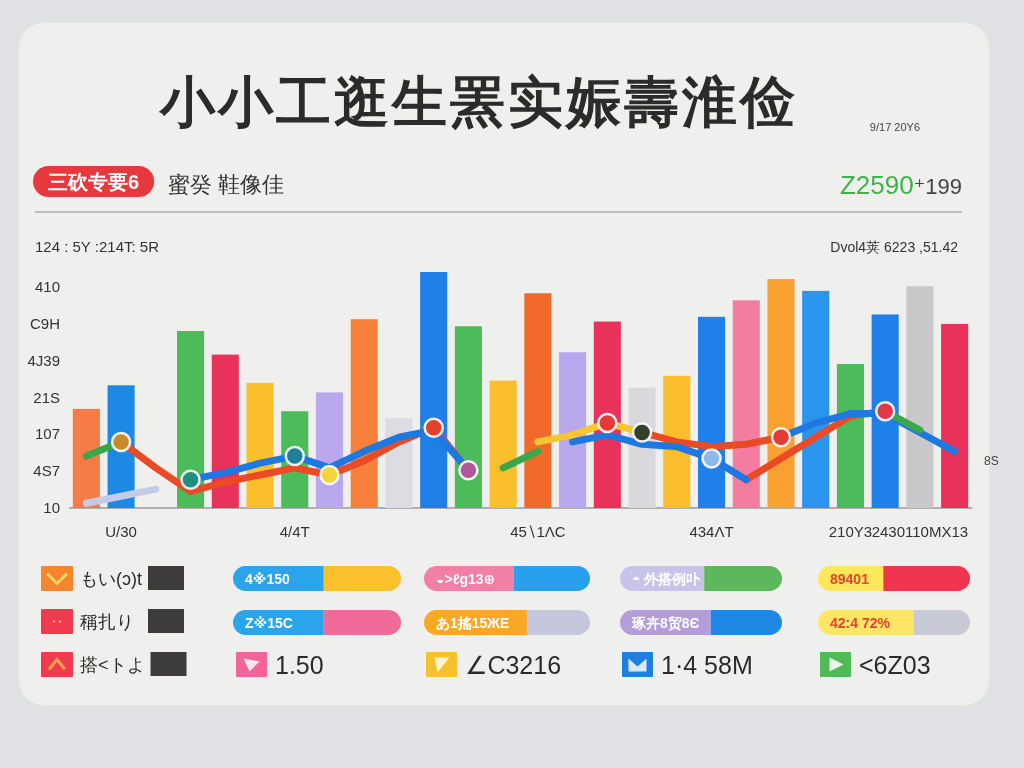 This screenshot has height=768, width=1024. What do you see at coordinates (47, 434) in the screenshot?
I see `text: 107` at bounding box center [47, 434].